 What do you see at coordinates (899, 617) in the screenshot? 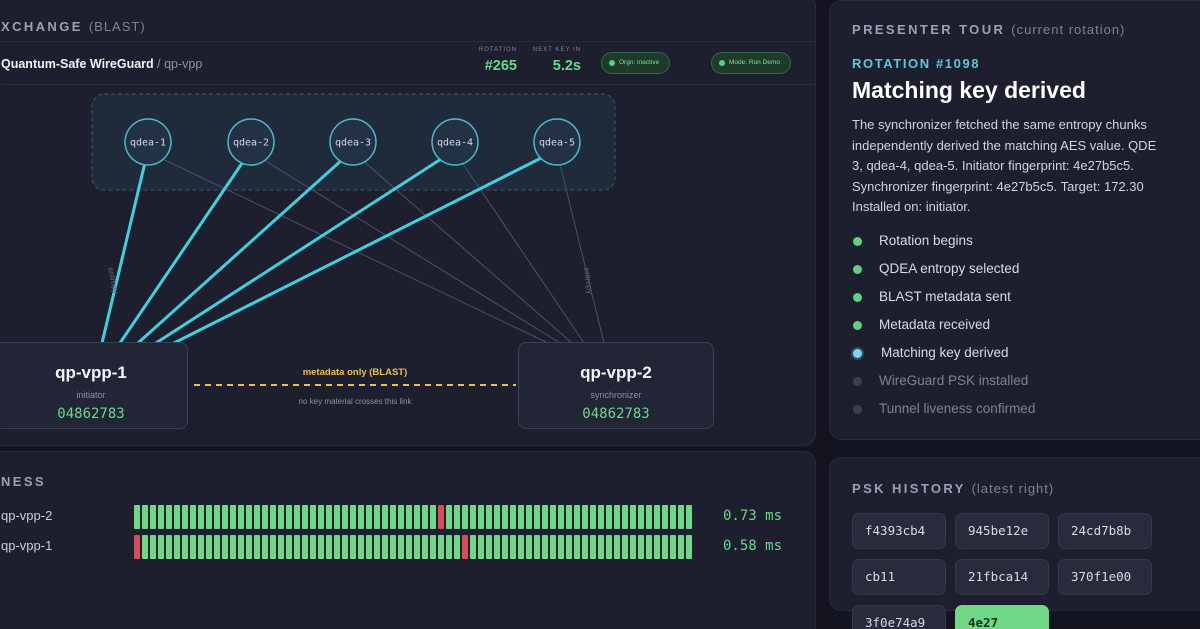
I see `psk-chip: 3f0e74a9` at bounding box center [899, 617].